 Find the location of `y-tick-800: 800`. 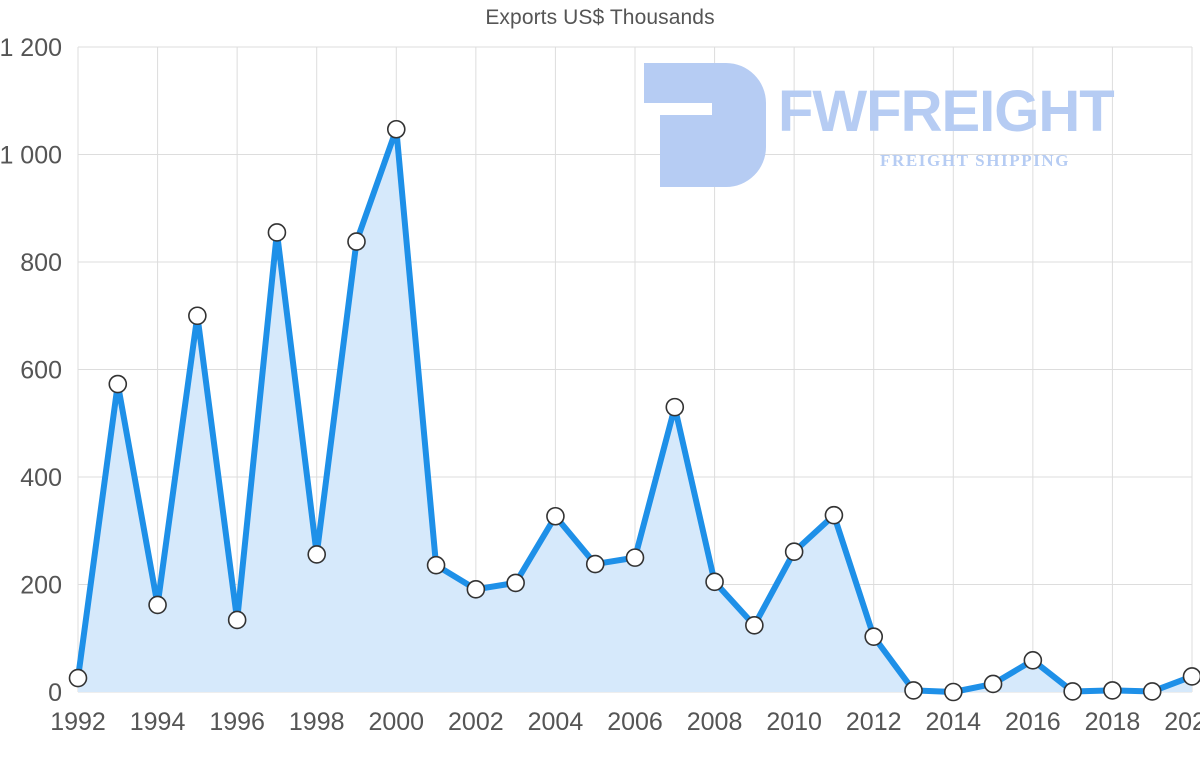

y-tick-800: 800 is located at coordinates (41, 263).